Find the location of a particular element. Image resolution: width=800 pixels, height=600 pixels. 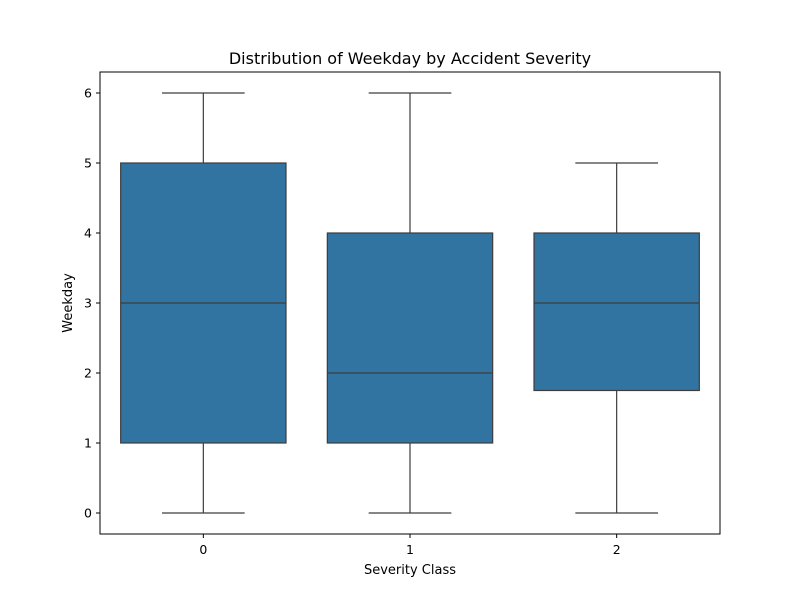

y-tick-label: 5 is located at coordinates (88, 163).